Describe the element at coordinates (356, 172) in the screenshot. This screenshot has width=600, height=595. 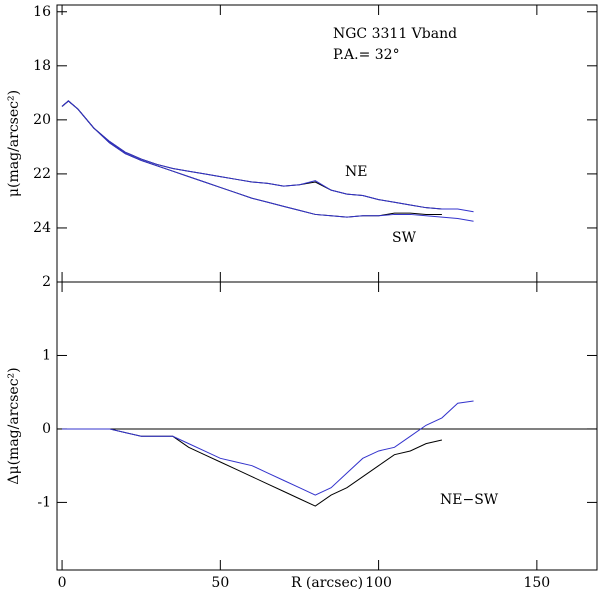
I see `series-label: NE` at that location.